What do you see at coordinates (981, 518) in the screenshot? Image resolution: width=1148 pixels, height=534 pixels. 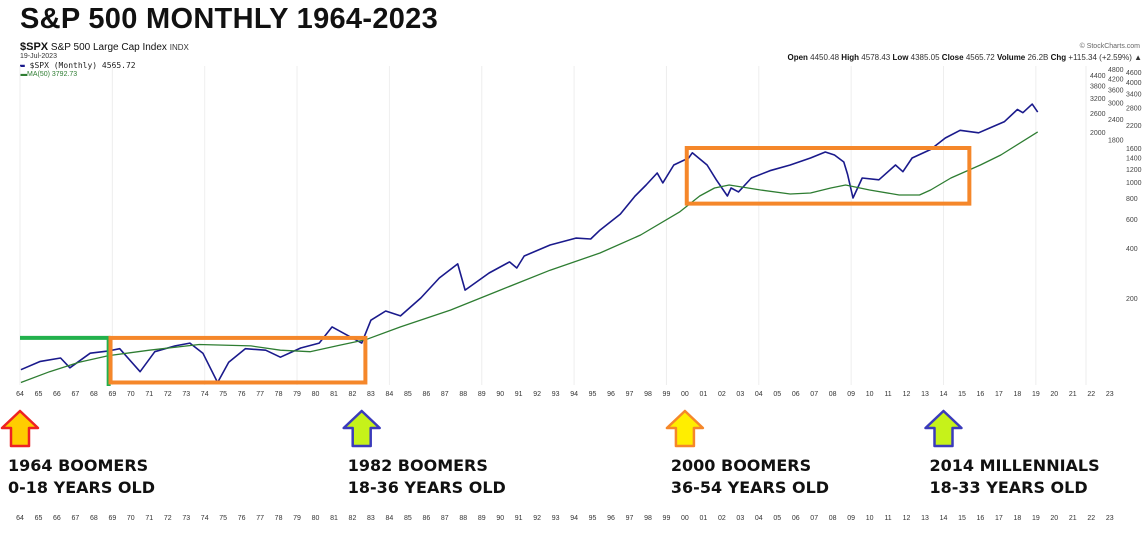 I see `x-tick-label: 16` at bounding box center [981, 518].